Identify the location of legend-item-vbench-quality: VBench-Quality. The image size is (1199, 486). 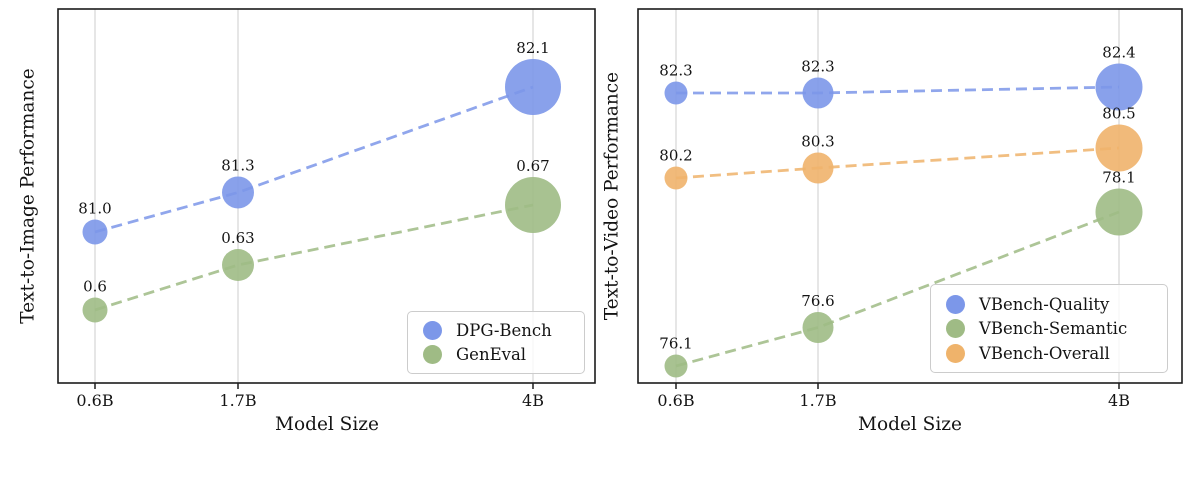
(1051, 304).